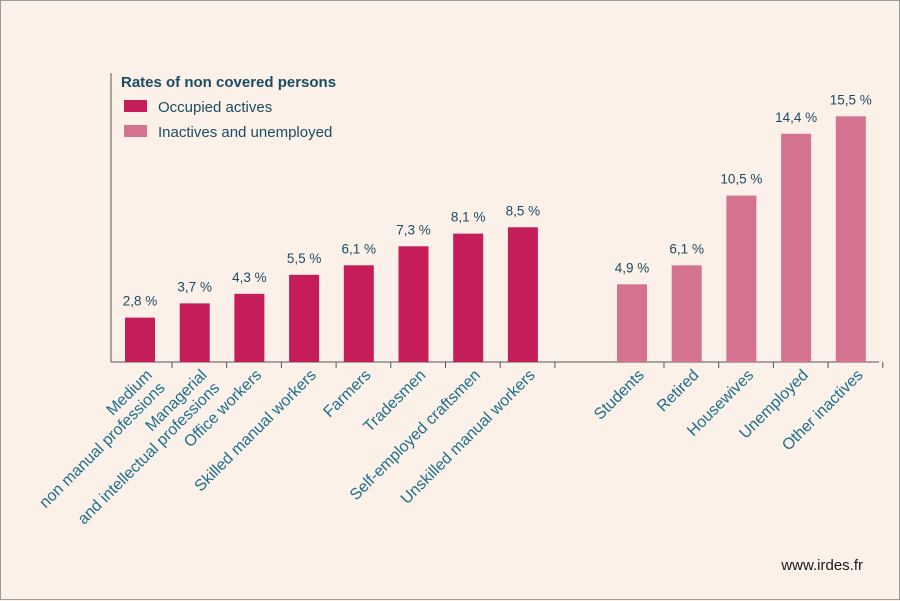  What do you see at coordinates (135, 106) in the screenshot?
I see `legend-swatch-occupied` at bounding box center [135, 106].